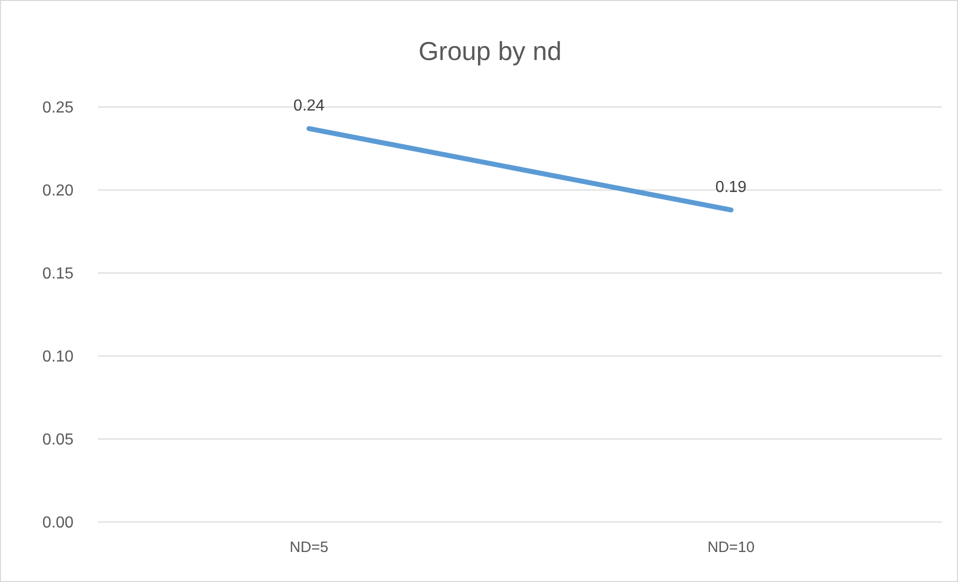 Image resolution: width=958 pixels, height=582 pixels. What do you see at coordinates (58, 191) in the screenshot?
I see `y-tick-label: 0.20` at bounding box center [58, 191].